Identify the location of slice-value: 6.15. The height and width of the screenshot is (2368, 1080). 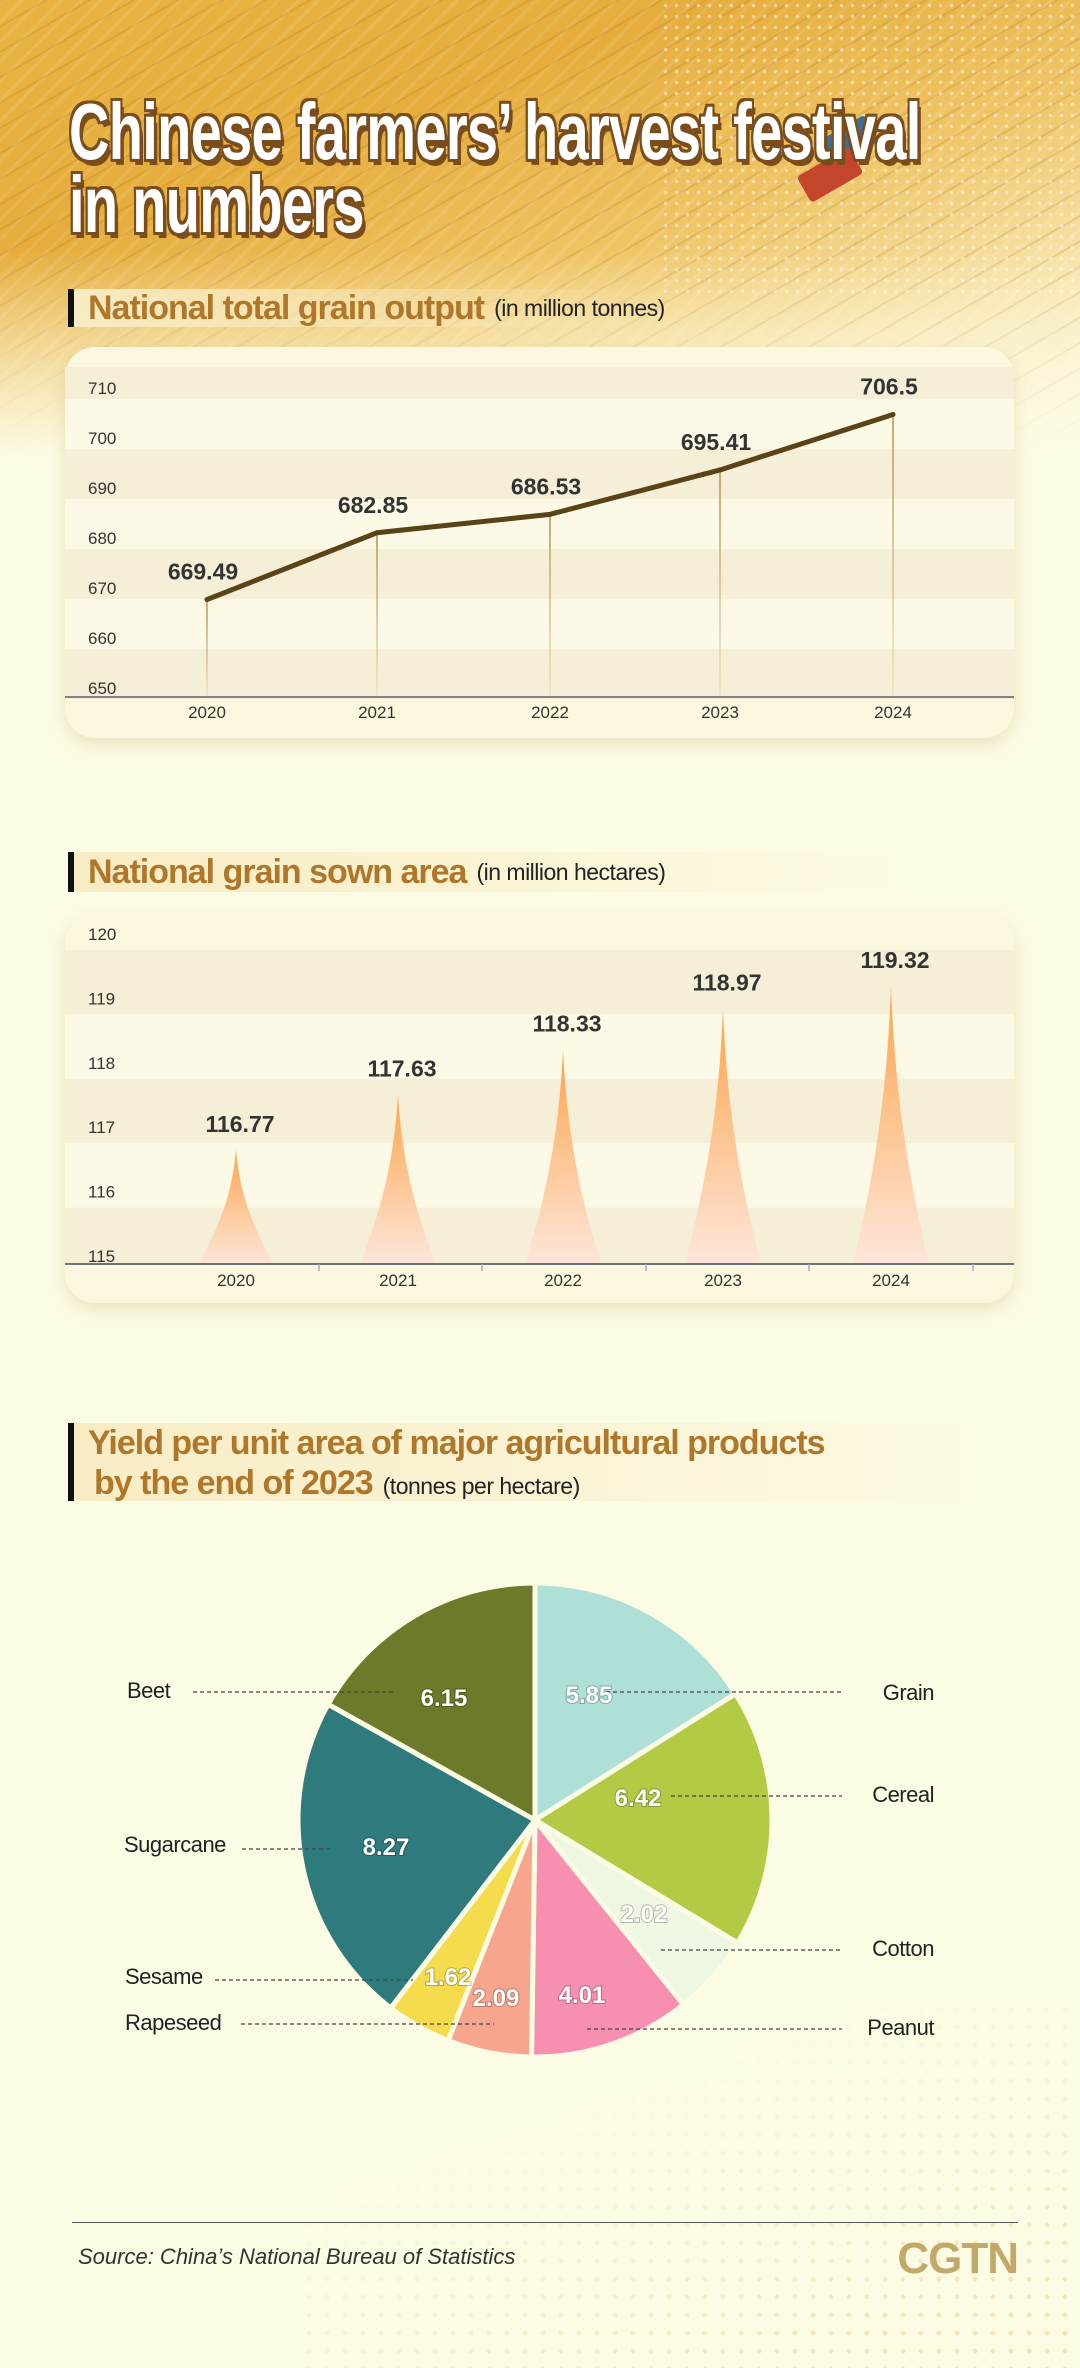
(444, 1698).